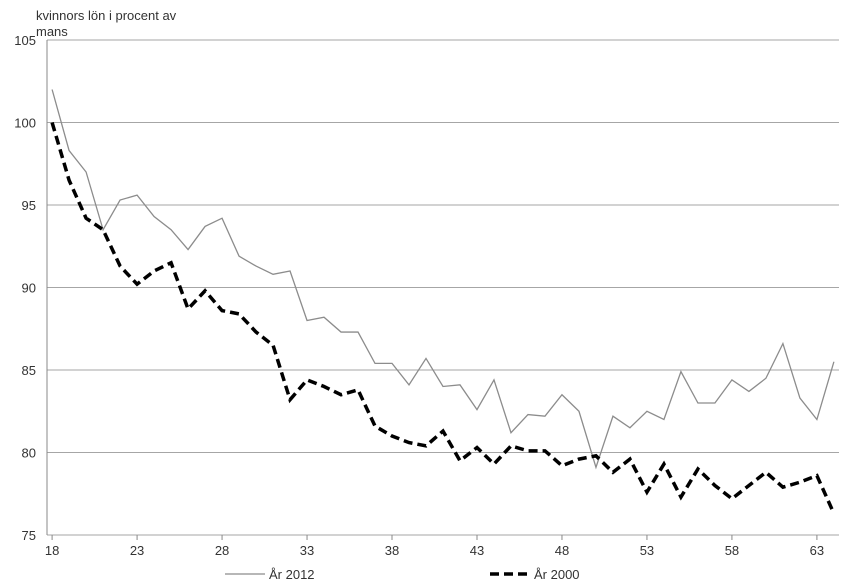  Describe the element at coordinates (29, 288) in the screenshot. I see `y-tick-label: 90` at that location.